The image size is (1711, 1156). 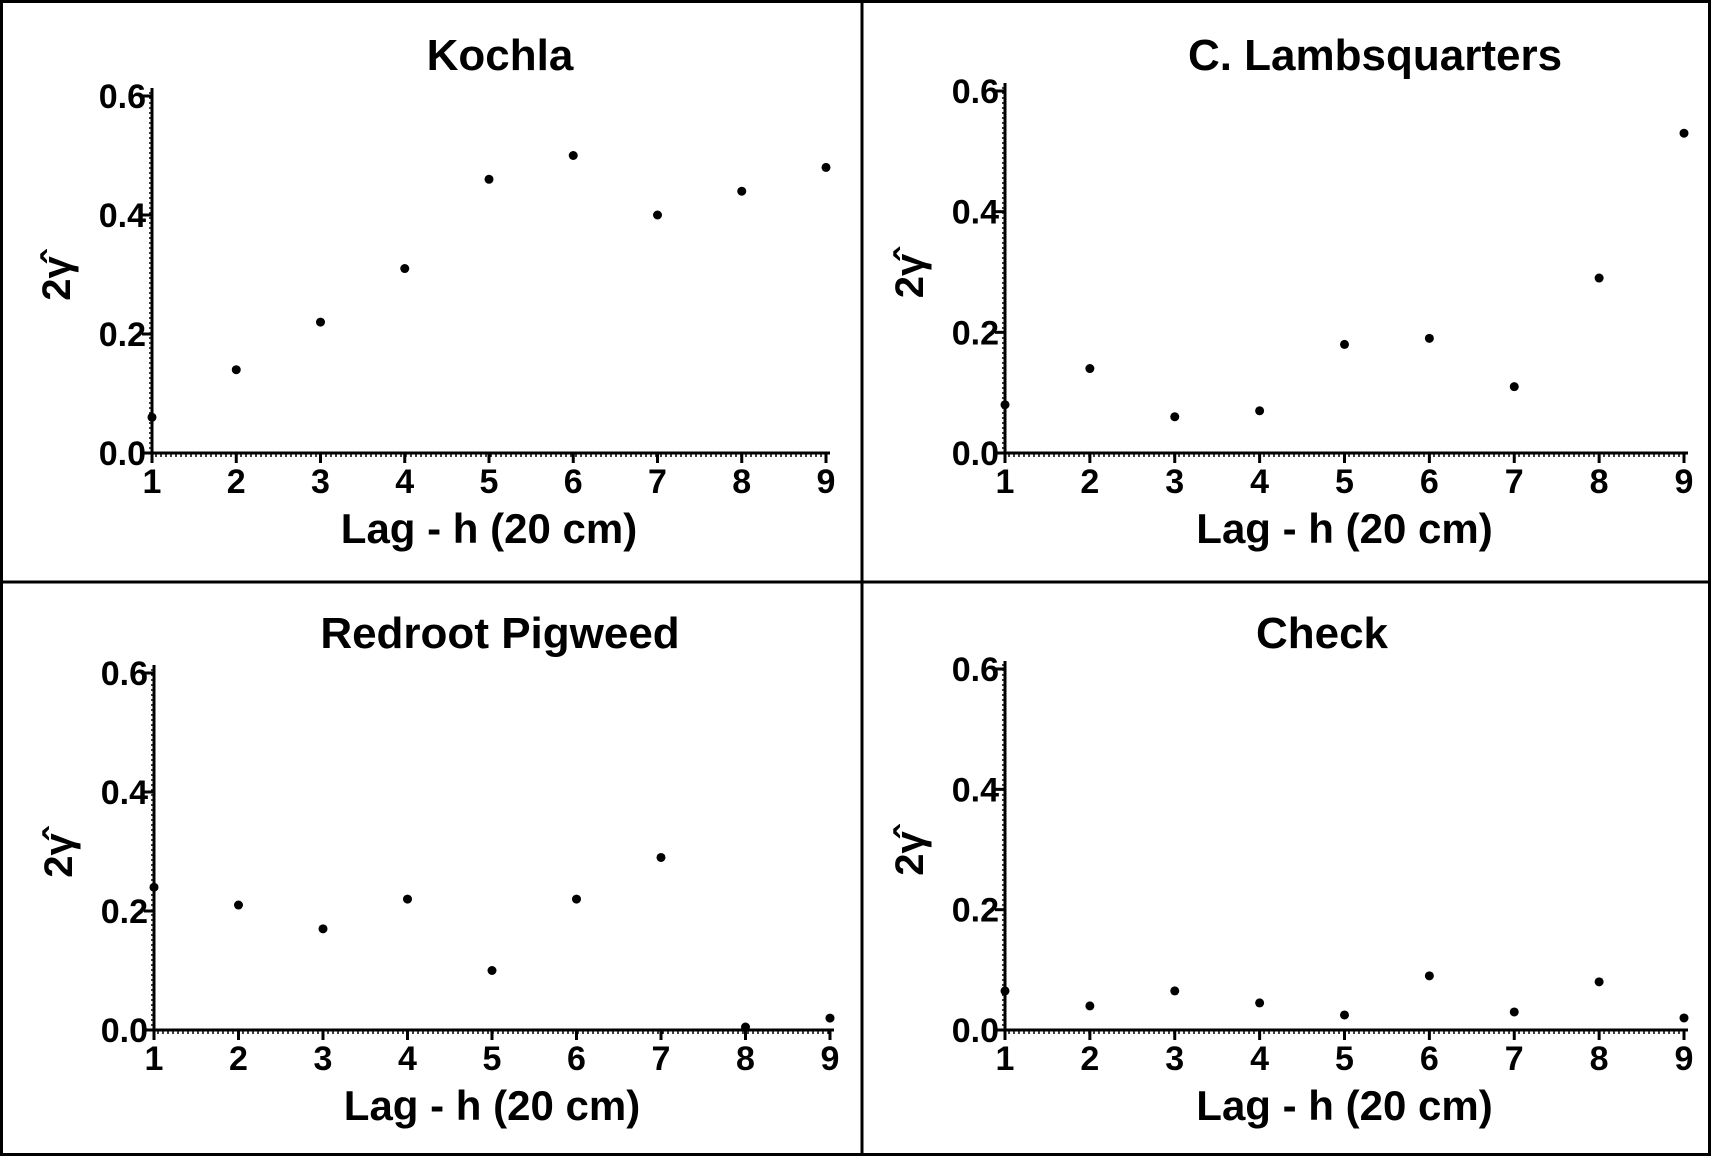 I want to click on panel-title: Check, so click(x=1322, y=633).